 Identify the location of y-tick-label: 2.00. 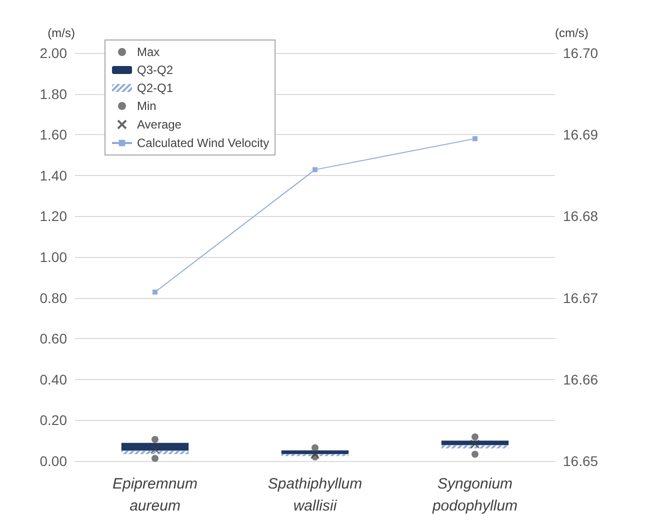
(54, 53).